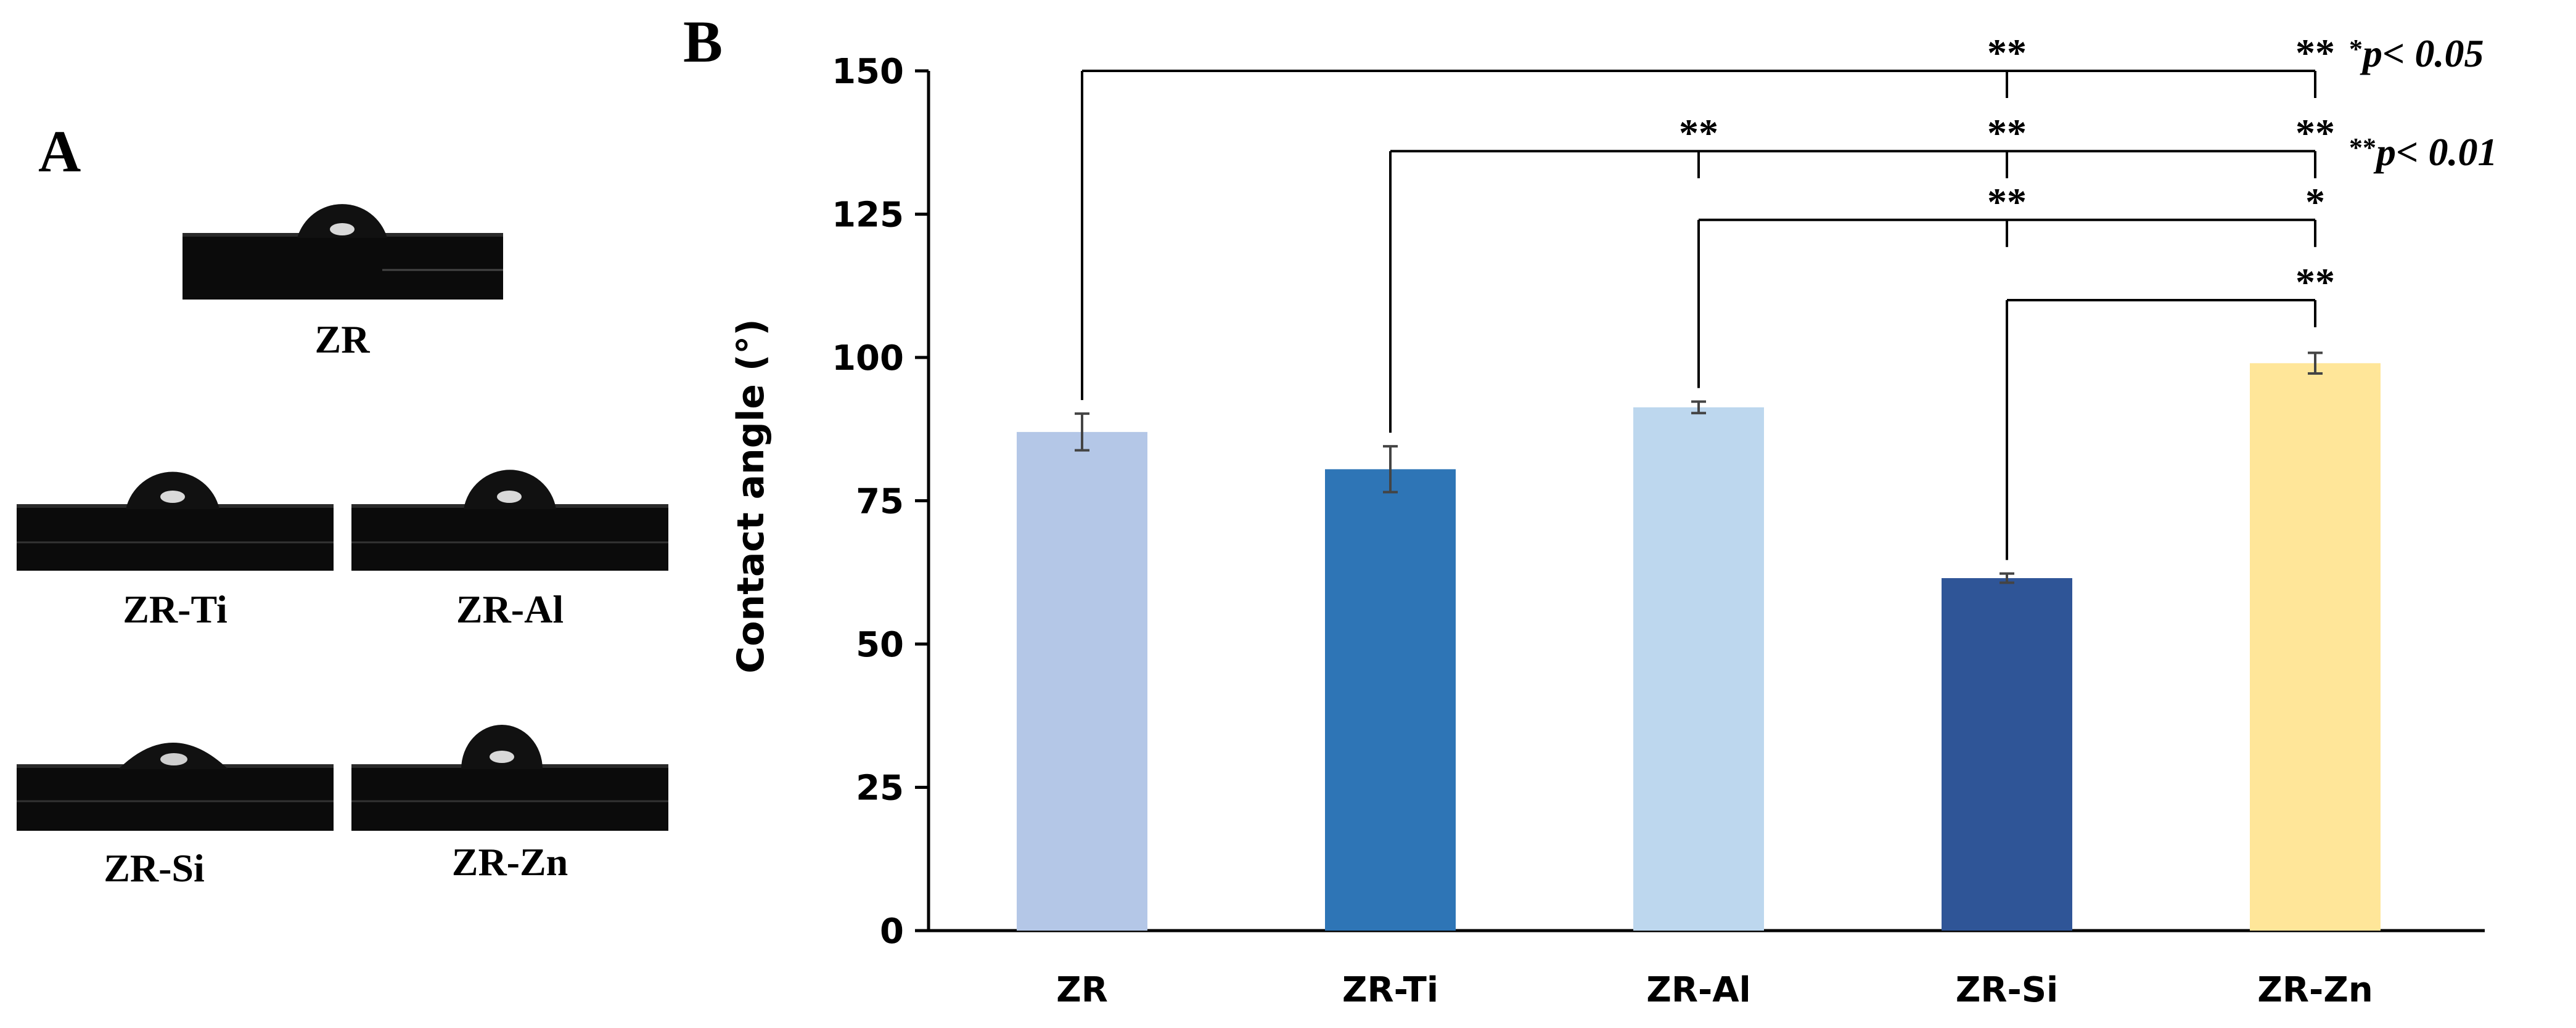  What do you see at coordinates (1391, 700) in the screenshot?
I see `bar-zr-ti` at bounding box center [1391, 700].